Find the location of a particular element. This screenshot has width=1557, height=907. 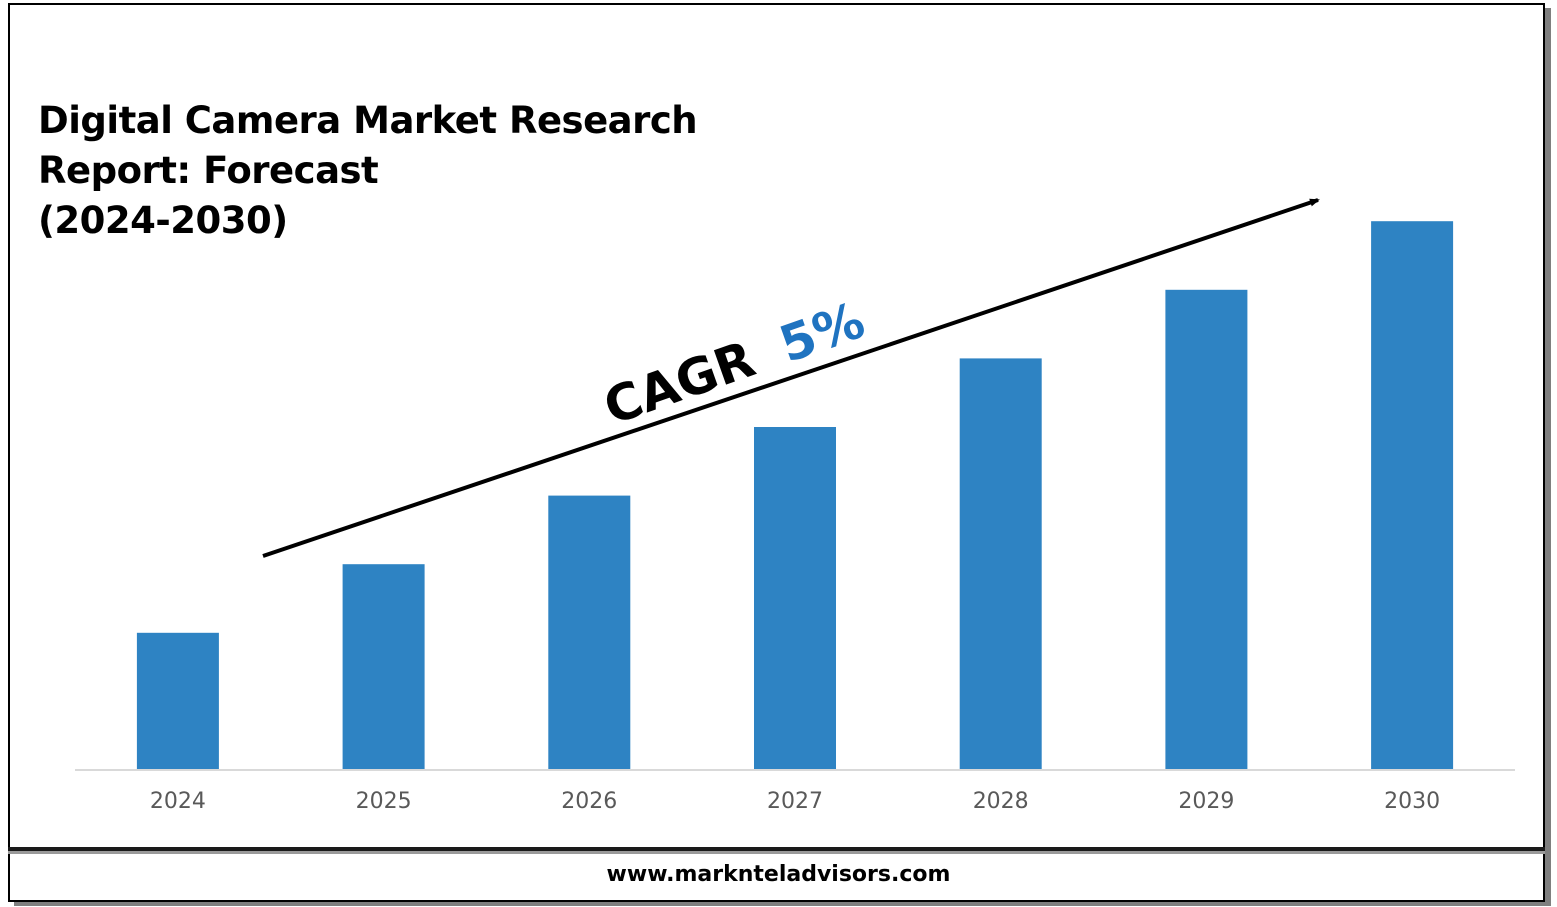

cagr-label: CAGR is located at coordinates (679, 383).